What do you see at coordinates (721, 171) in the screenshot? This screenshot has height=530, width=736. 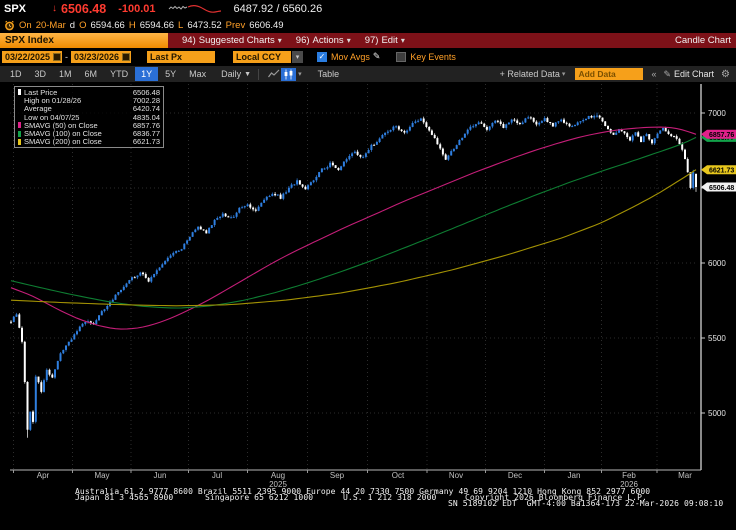 I see `svg-text: 6621.73` at bounding box center [721, 171].